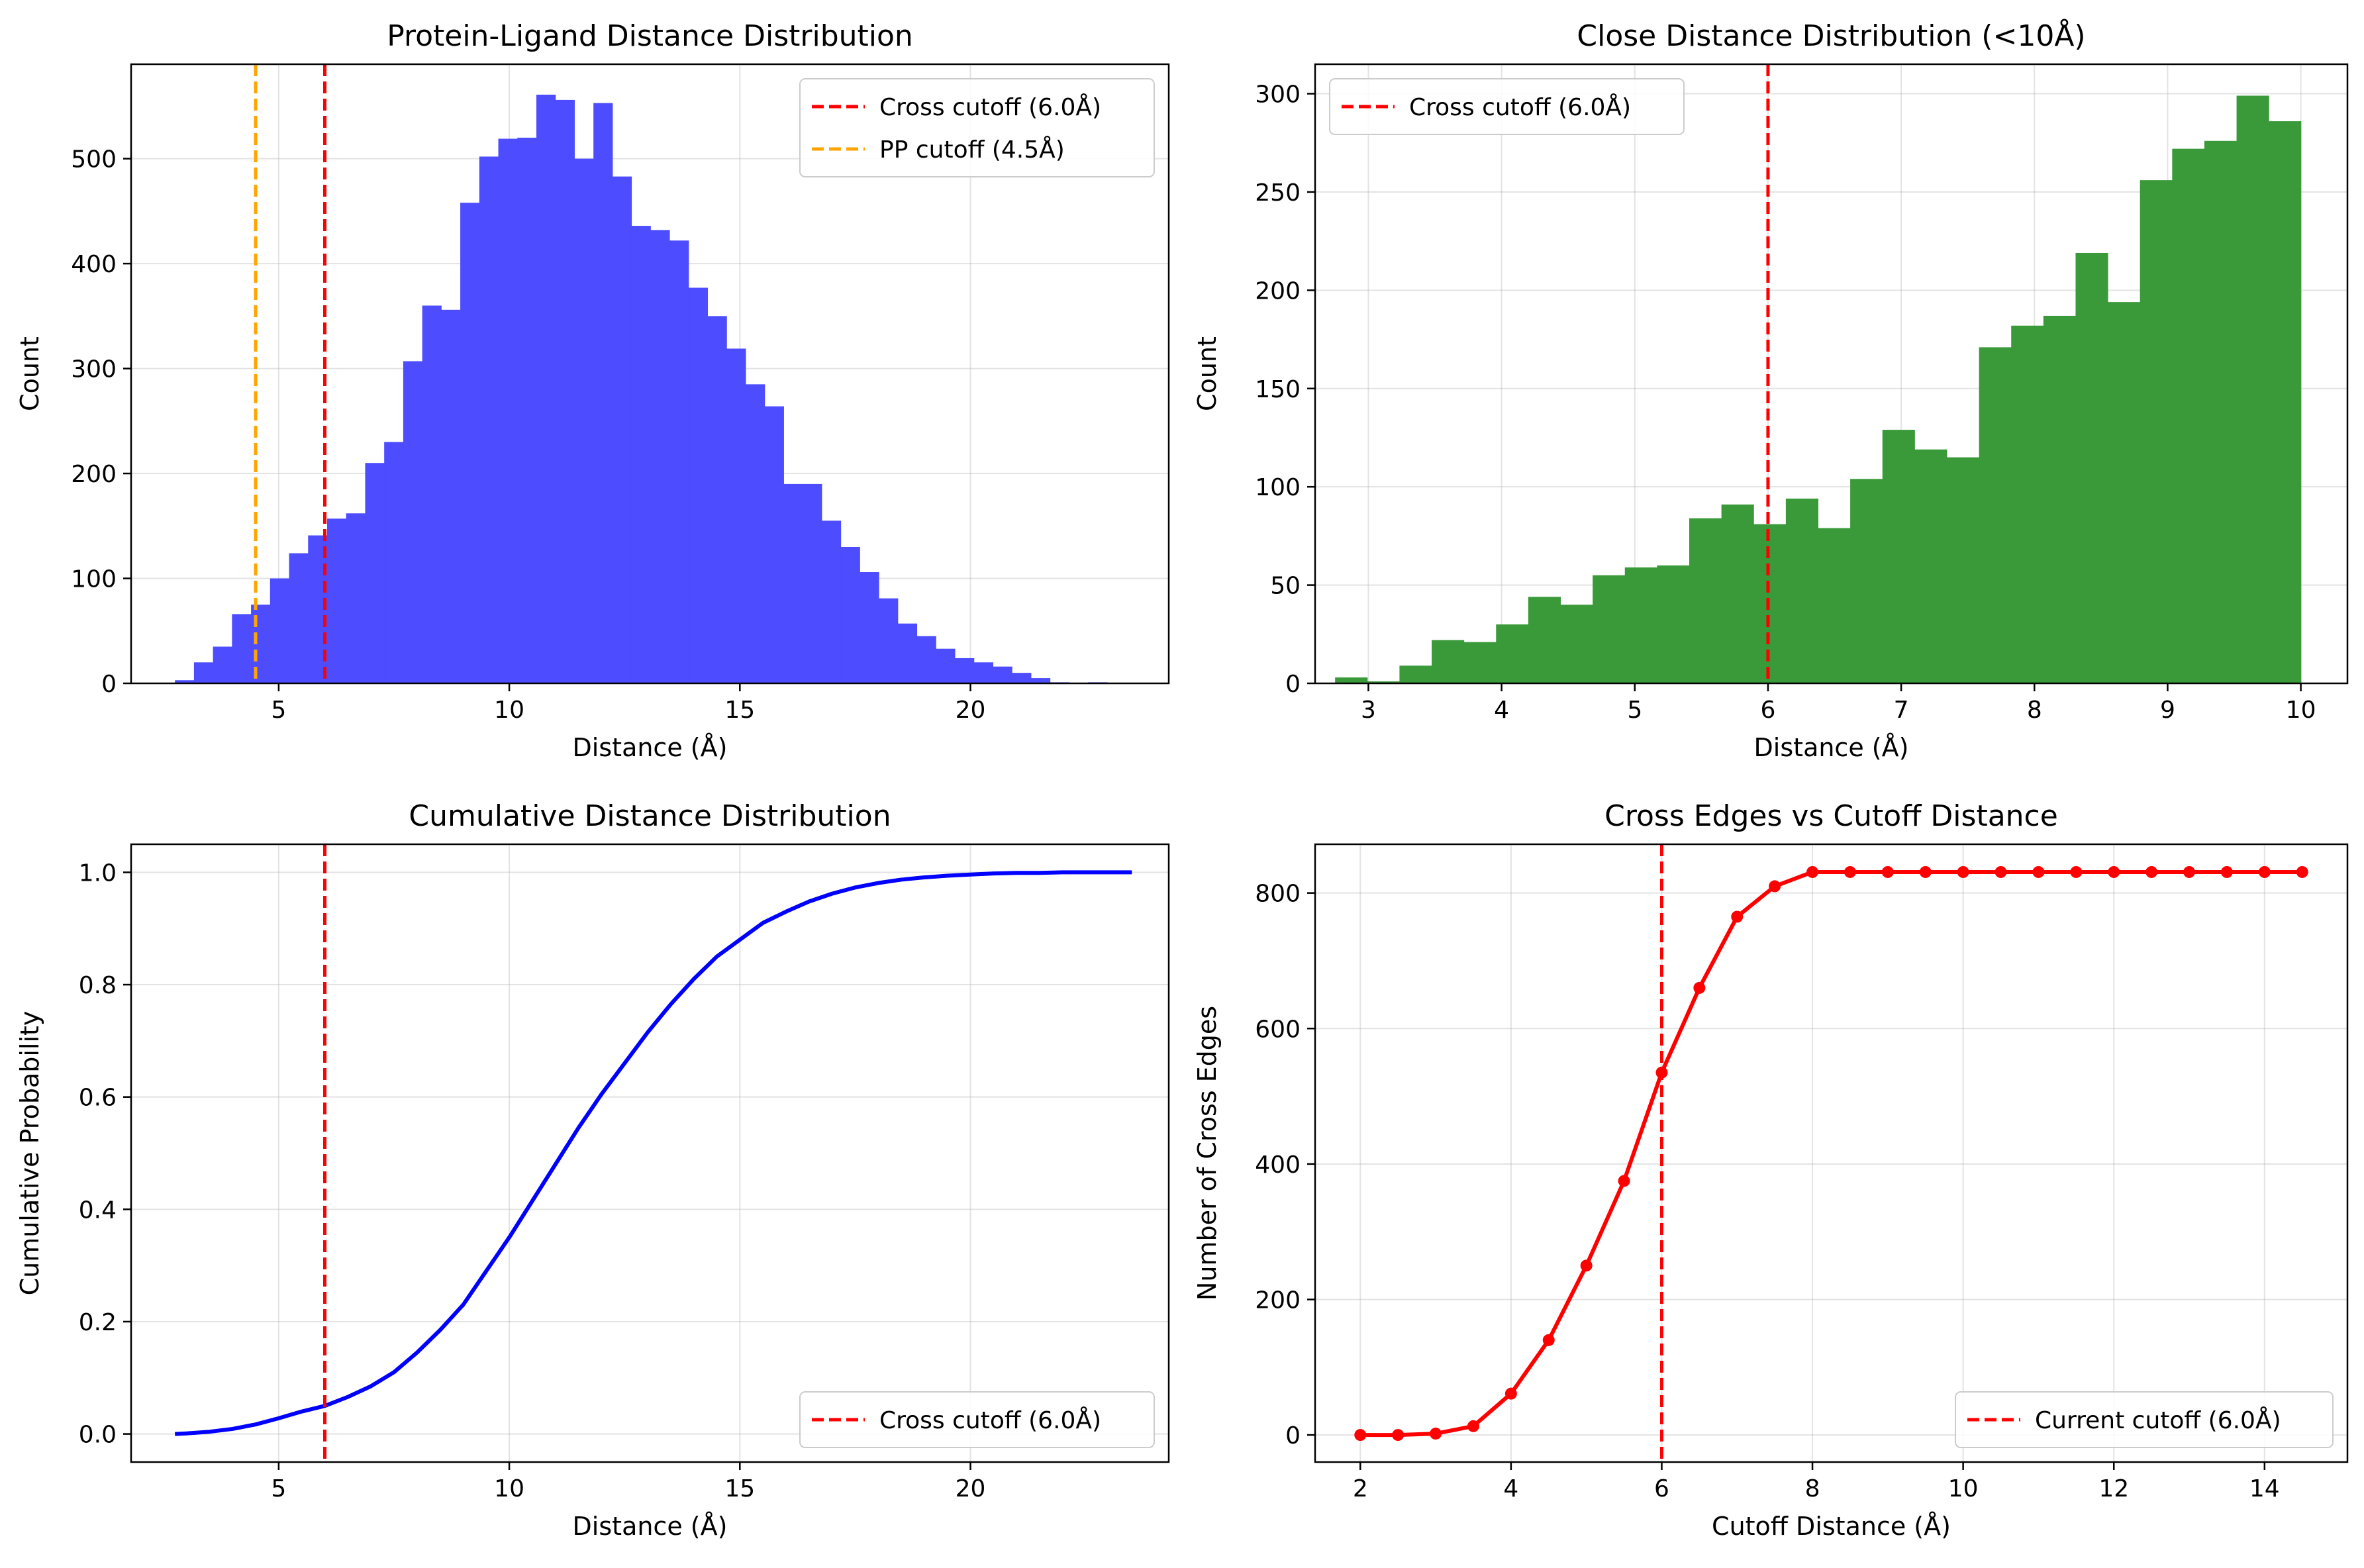  I want to click on x-axis-label: Cutoff Distance (Å), so click(1831, 1526).